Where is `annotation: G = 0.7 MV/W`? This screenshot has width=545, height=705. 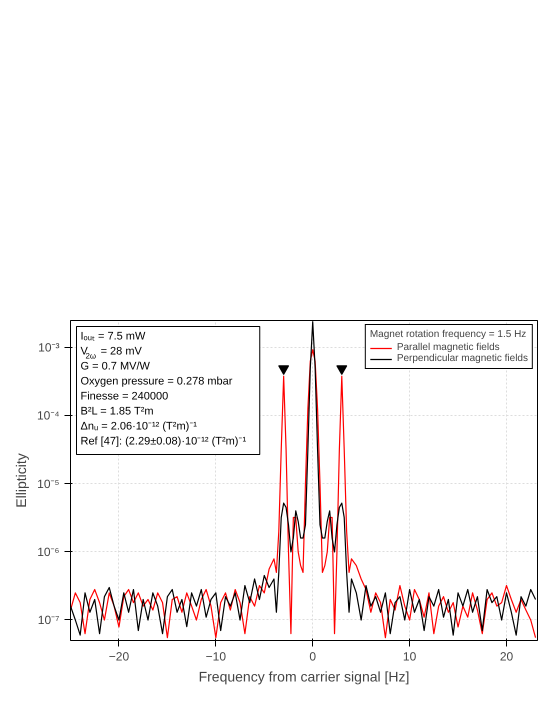
annotation: G = 0.7 MV/W is located at coordinates (115, 366).